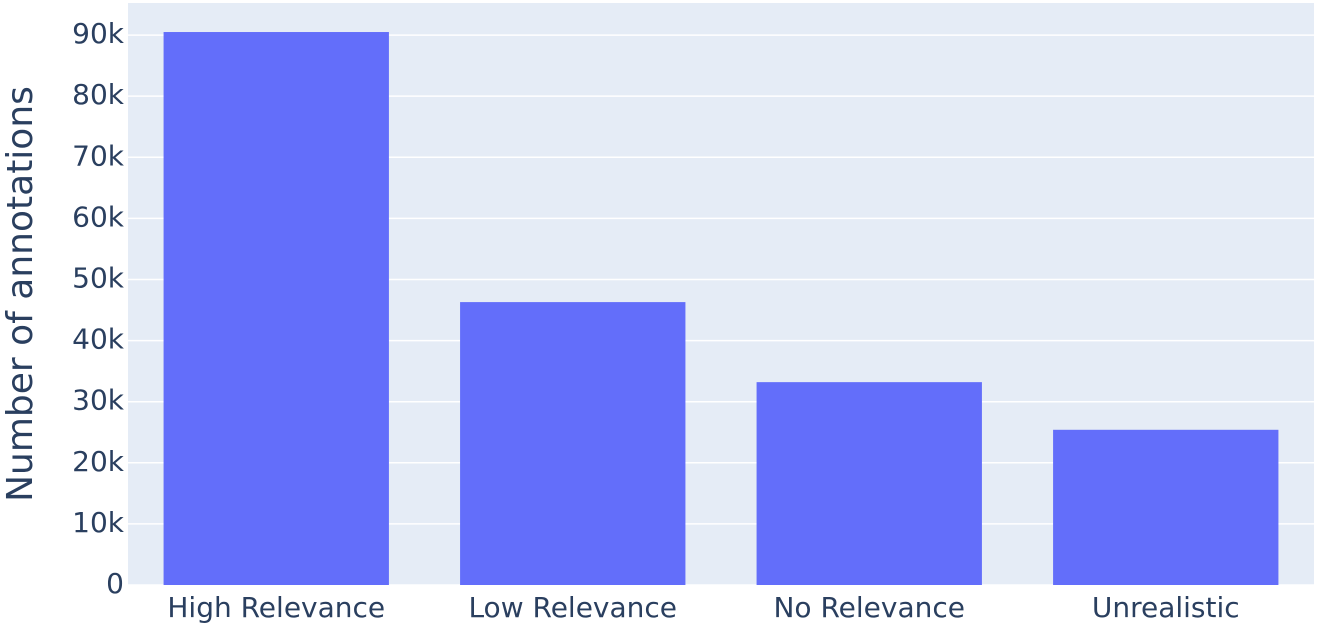  What do you see at coordinates (1166, 607) in the screenshot?
I see `x-tick-label: Unrealistic` at bounding box center [1166, 607].